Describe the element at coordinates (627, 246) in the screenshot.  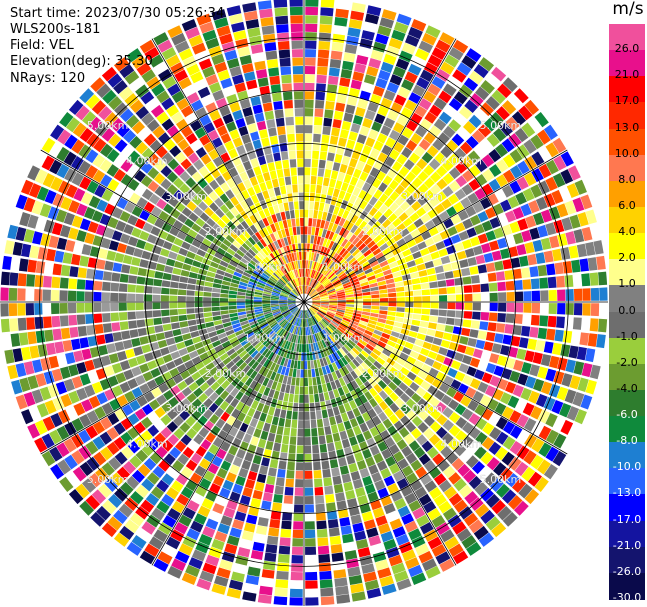
I see `colorbar-swatch` at that location.